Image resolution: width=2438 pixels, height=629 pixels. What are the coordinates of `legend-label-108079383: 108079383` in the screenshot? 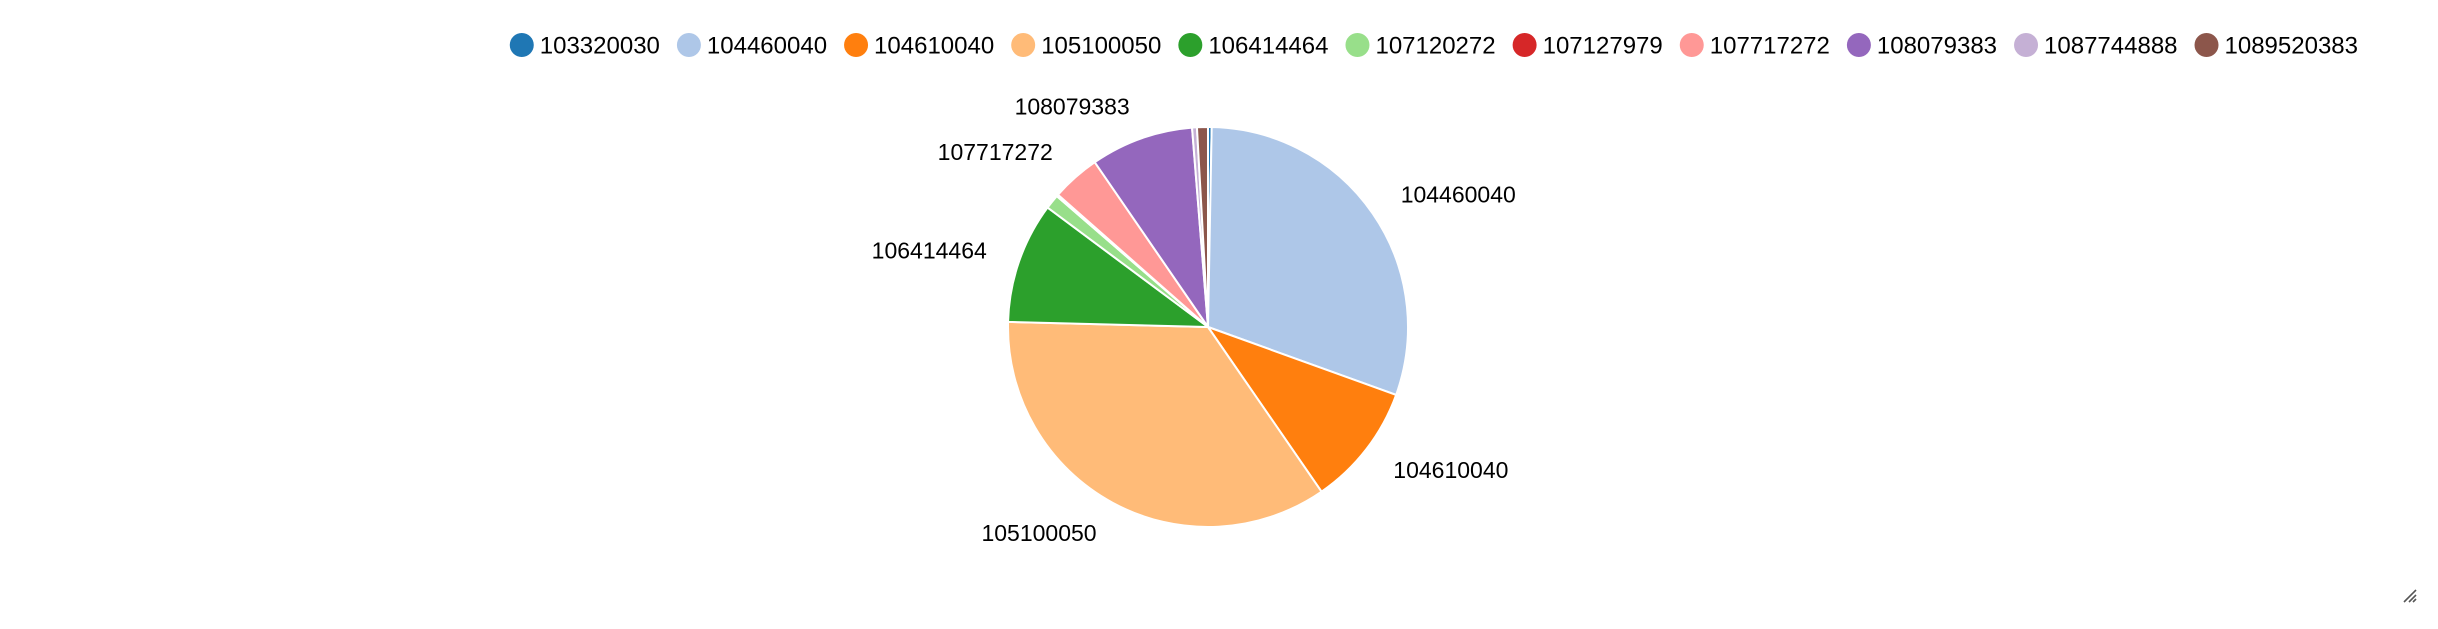 It's located at (1937, 46).